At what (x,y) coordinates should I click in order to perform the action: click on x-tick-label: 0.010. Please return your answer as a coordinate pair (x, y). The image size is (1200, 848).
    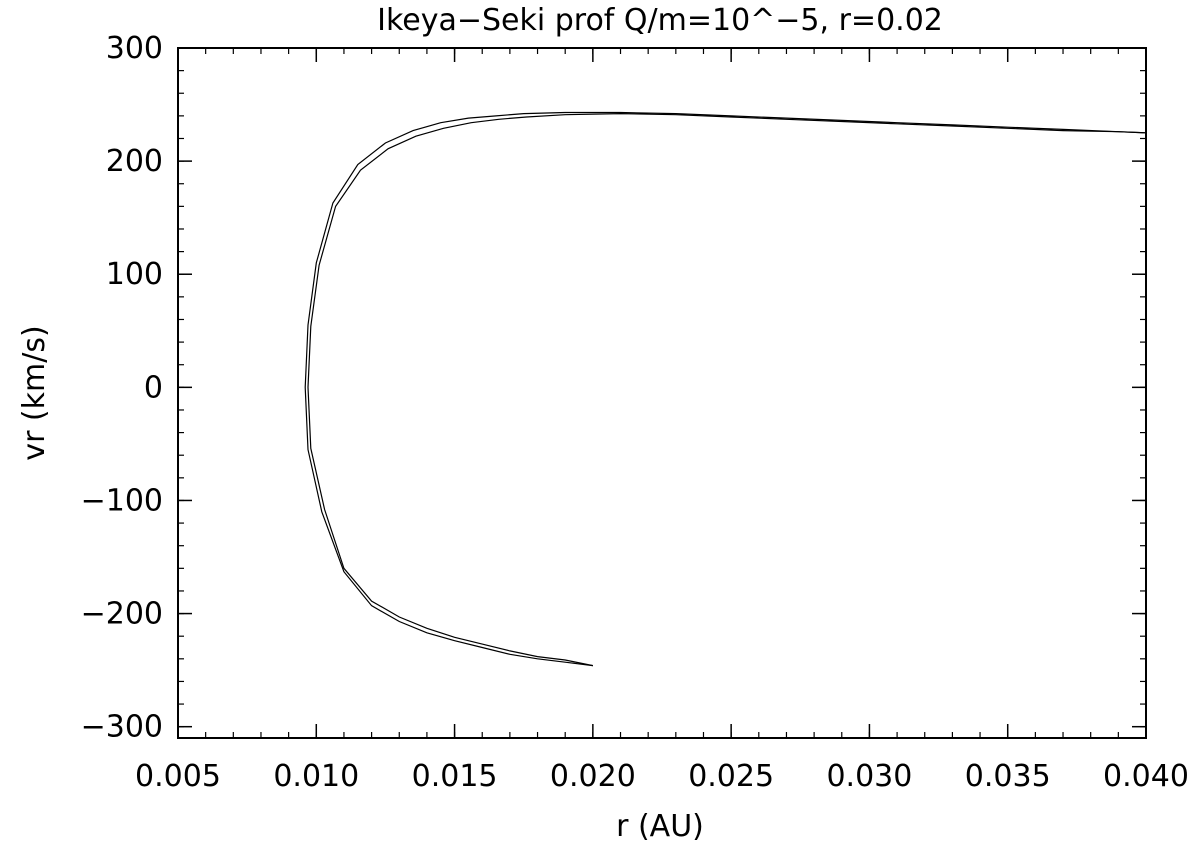
    Looking at the image, I should click on (316, 776).